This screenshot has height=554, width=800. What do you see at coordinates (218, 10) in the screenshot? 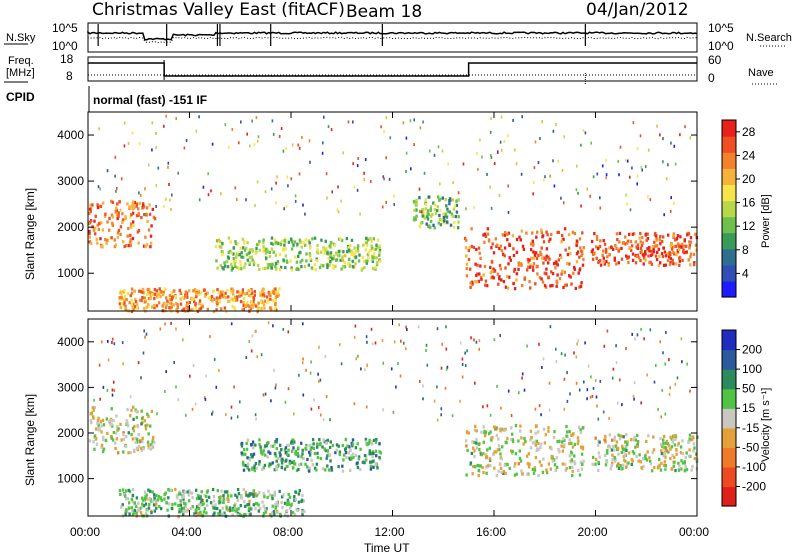
I see `station-title: Christmas Valley East (fitACF)` at bounding box center [218, 10].